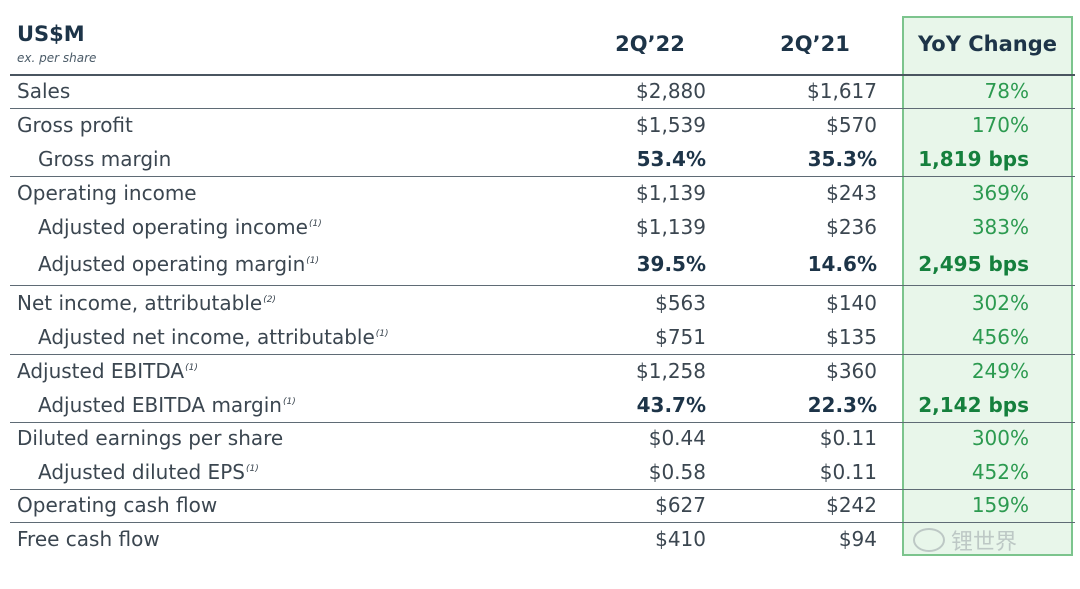 The height and width of the screenshot is (589, 1080). Describe the element at coordinates (1000, 227) in the screenshot. I see `value-yoy: 383%` at that location.